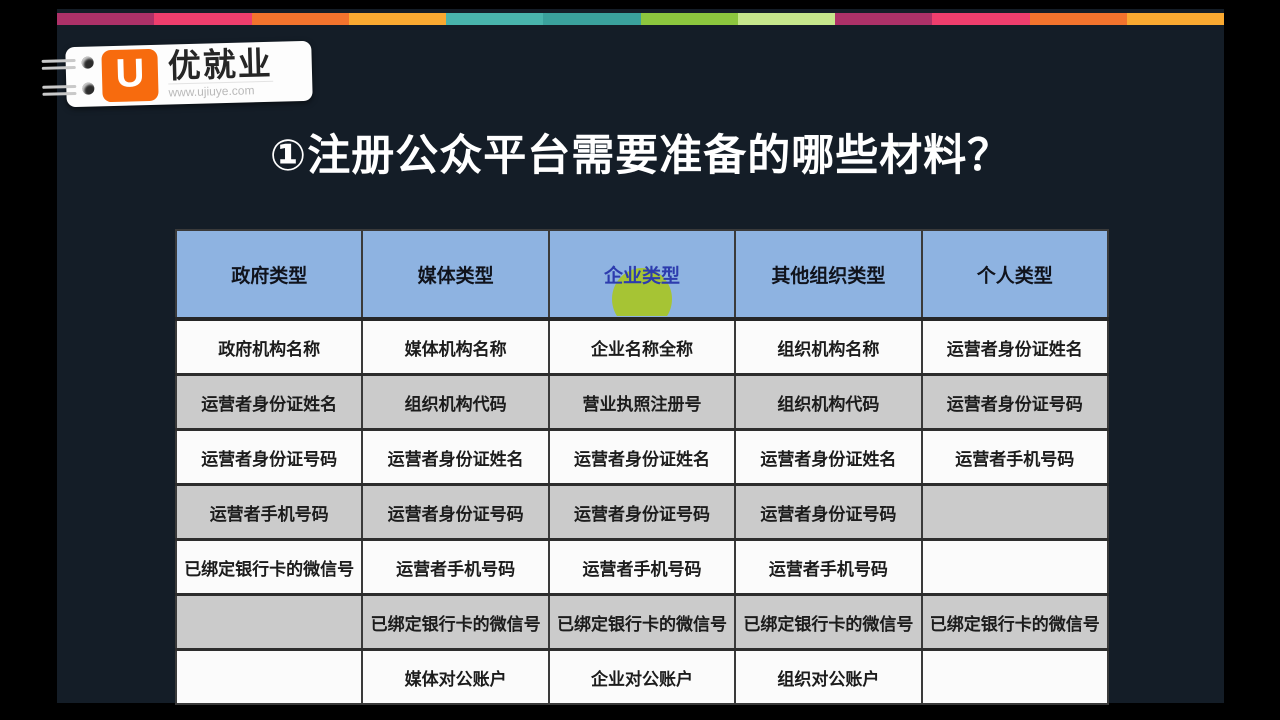 The height and width of the screenshot is (720, 1280). I want to click on table-cell: 企业名称全称, so click(642, 346).